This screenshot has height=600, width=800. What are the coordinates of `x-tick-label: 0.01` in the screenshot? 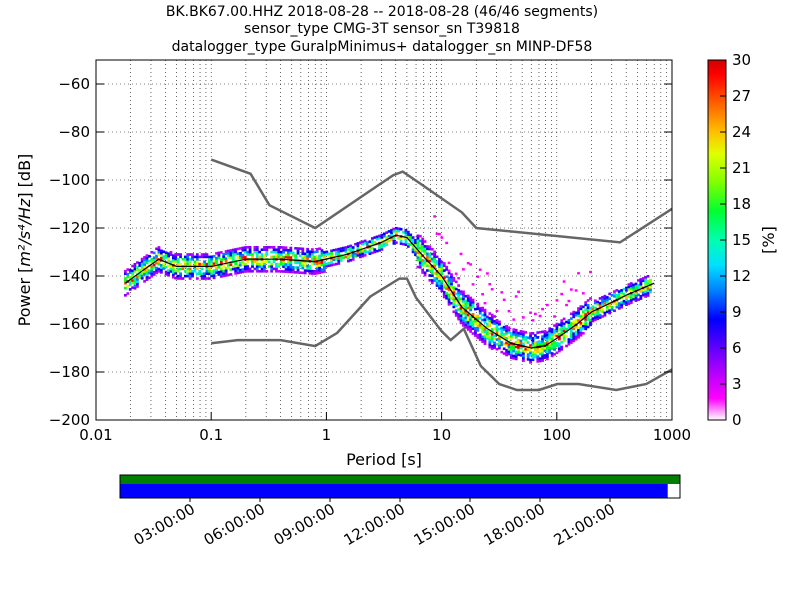 It's located at (95, 435).